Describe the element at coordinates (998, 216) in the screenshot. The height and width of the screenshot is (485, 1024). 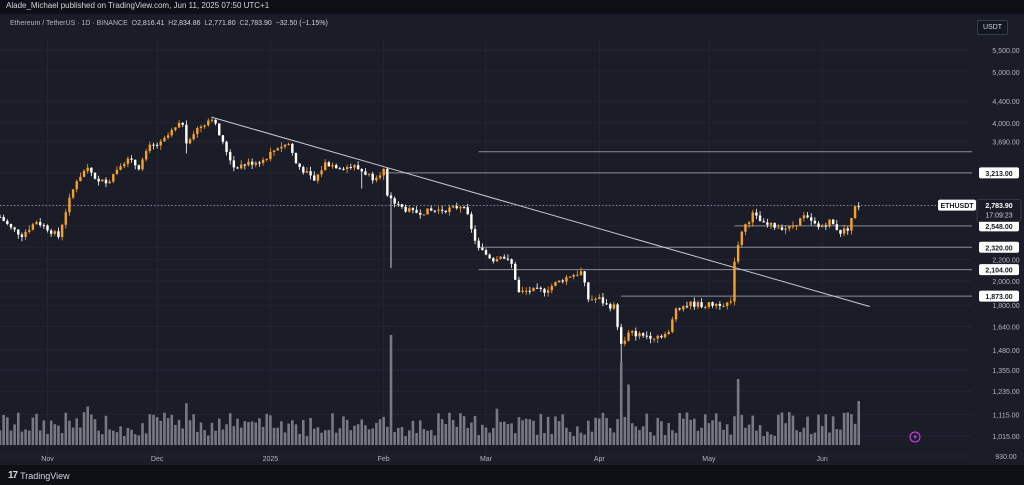
I see `countdown-label: 17:09:23` at that location.